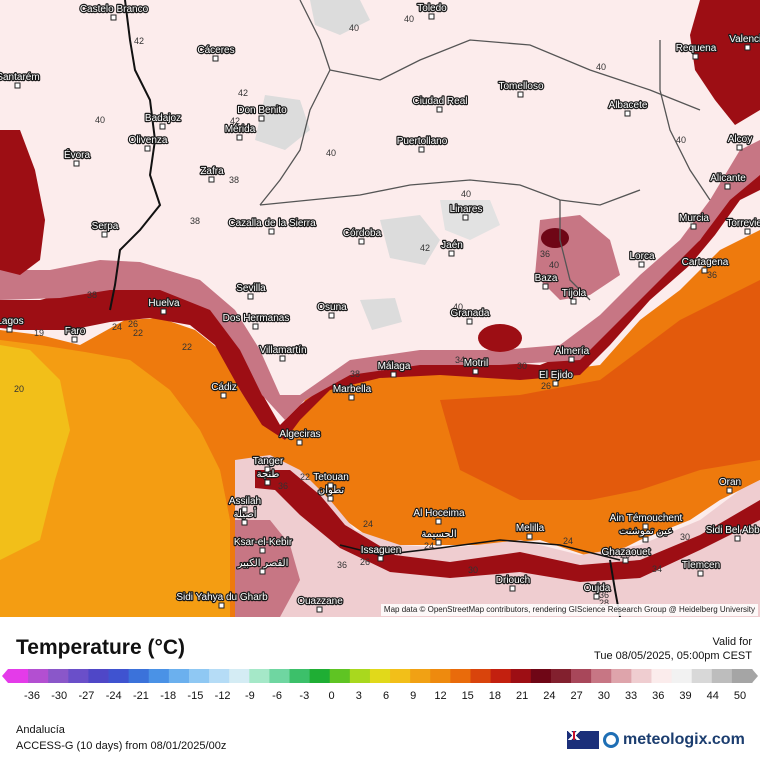 This screenshot has width=760, height=760. What do you see at coordinates (626, 552) in the screenshot?
I see `city-label: Ghazaouet` at bounding box center [626, 552].